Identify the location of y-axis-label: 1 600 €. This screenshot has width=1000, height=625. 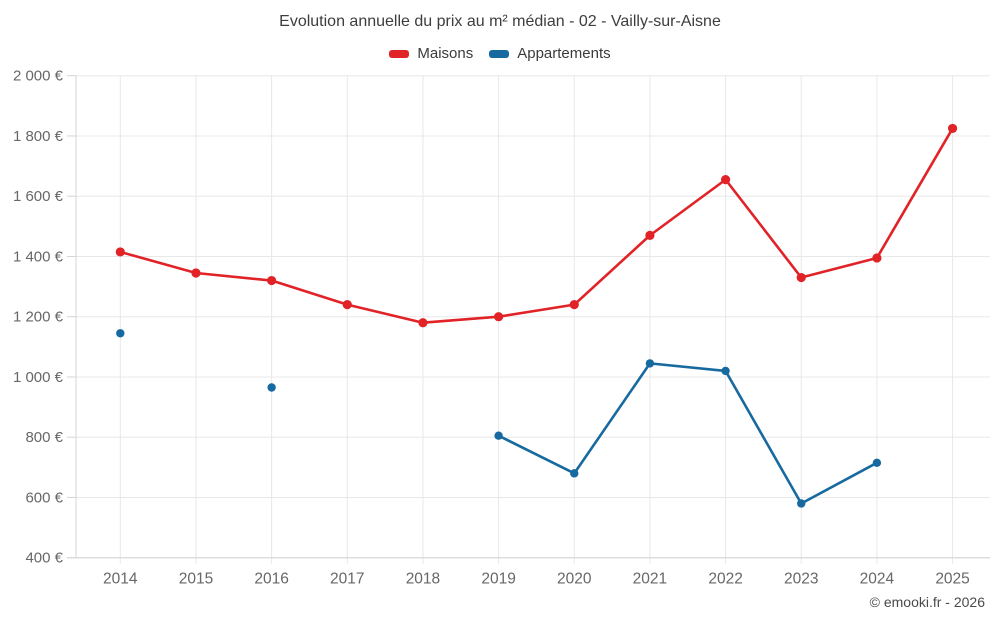
(38, 196).